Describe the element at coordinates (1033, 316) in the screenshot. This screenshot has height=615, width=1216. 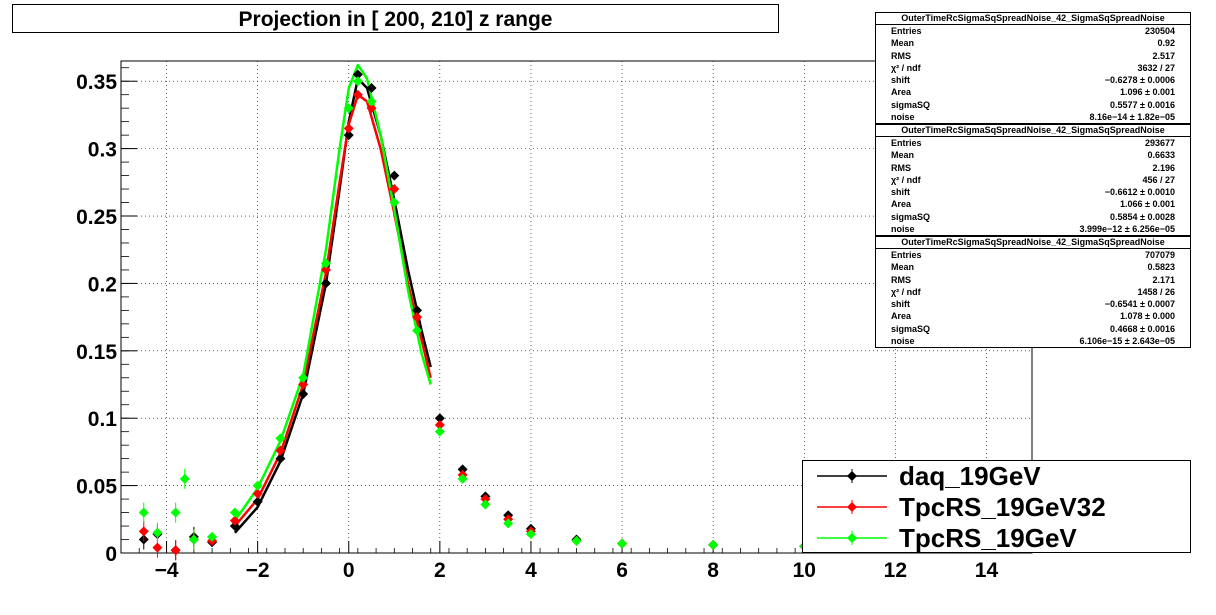
I see `stat-row-area: Area 1.078 ± 0.000` at that location.